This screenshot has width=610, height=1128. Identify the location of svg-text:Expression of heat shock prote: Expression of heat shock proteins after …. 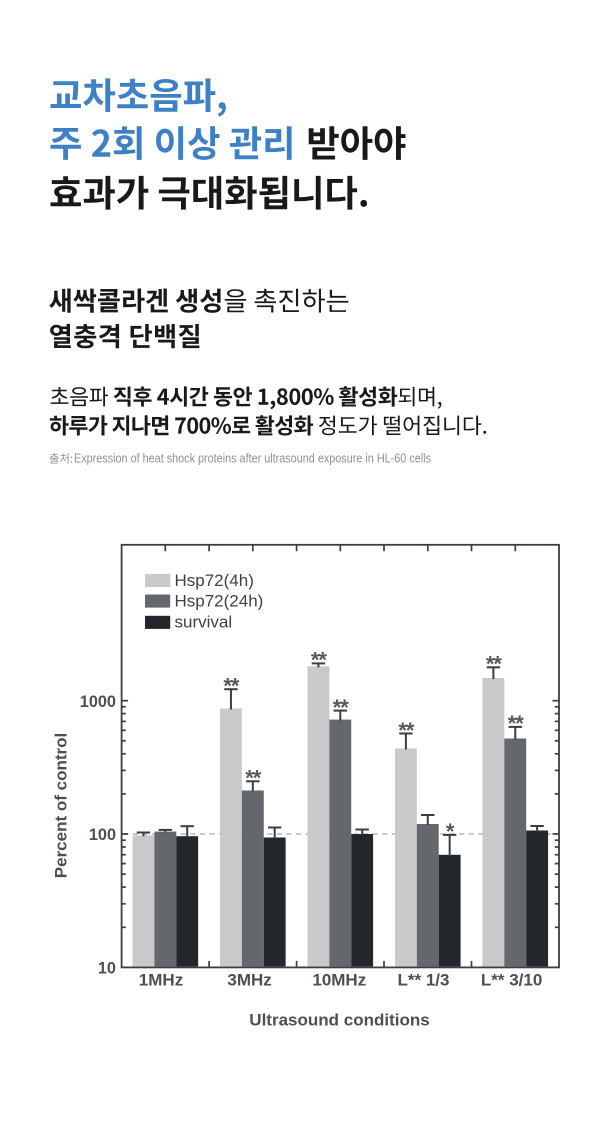
(252, 459).